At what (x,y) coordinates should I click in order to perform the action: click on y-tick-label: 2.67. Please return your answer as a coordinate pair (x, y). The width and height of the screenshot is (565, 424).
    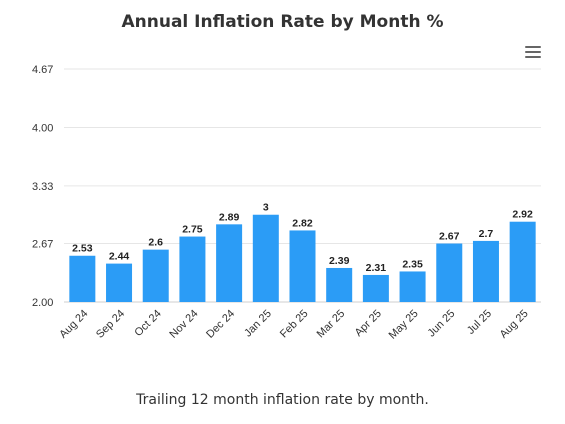
    Looking at the image, I should click on (42, 245).